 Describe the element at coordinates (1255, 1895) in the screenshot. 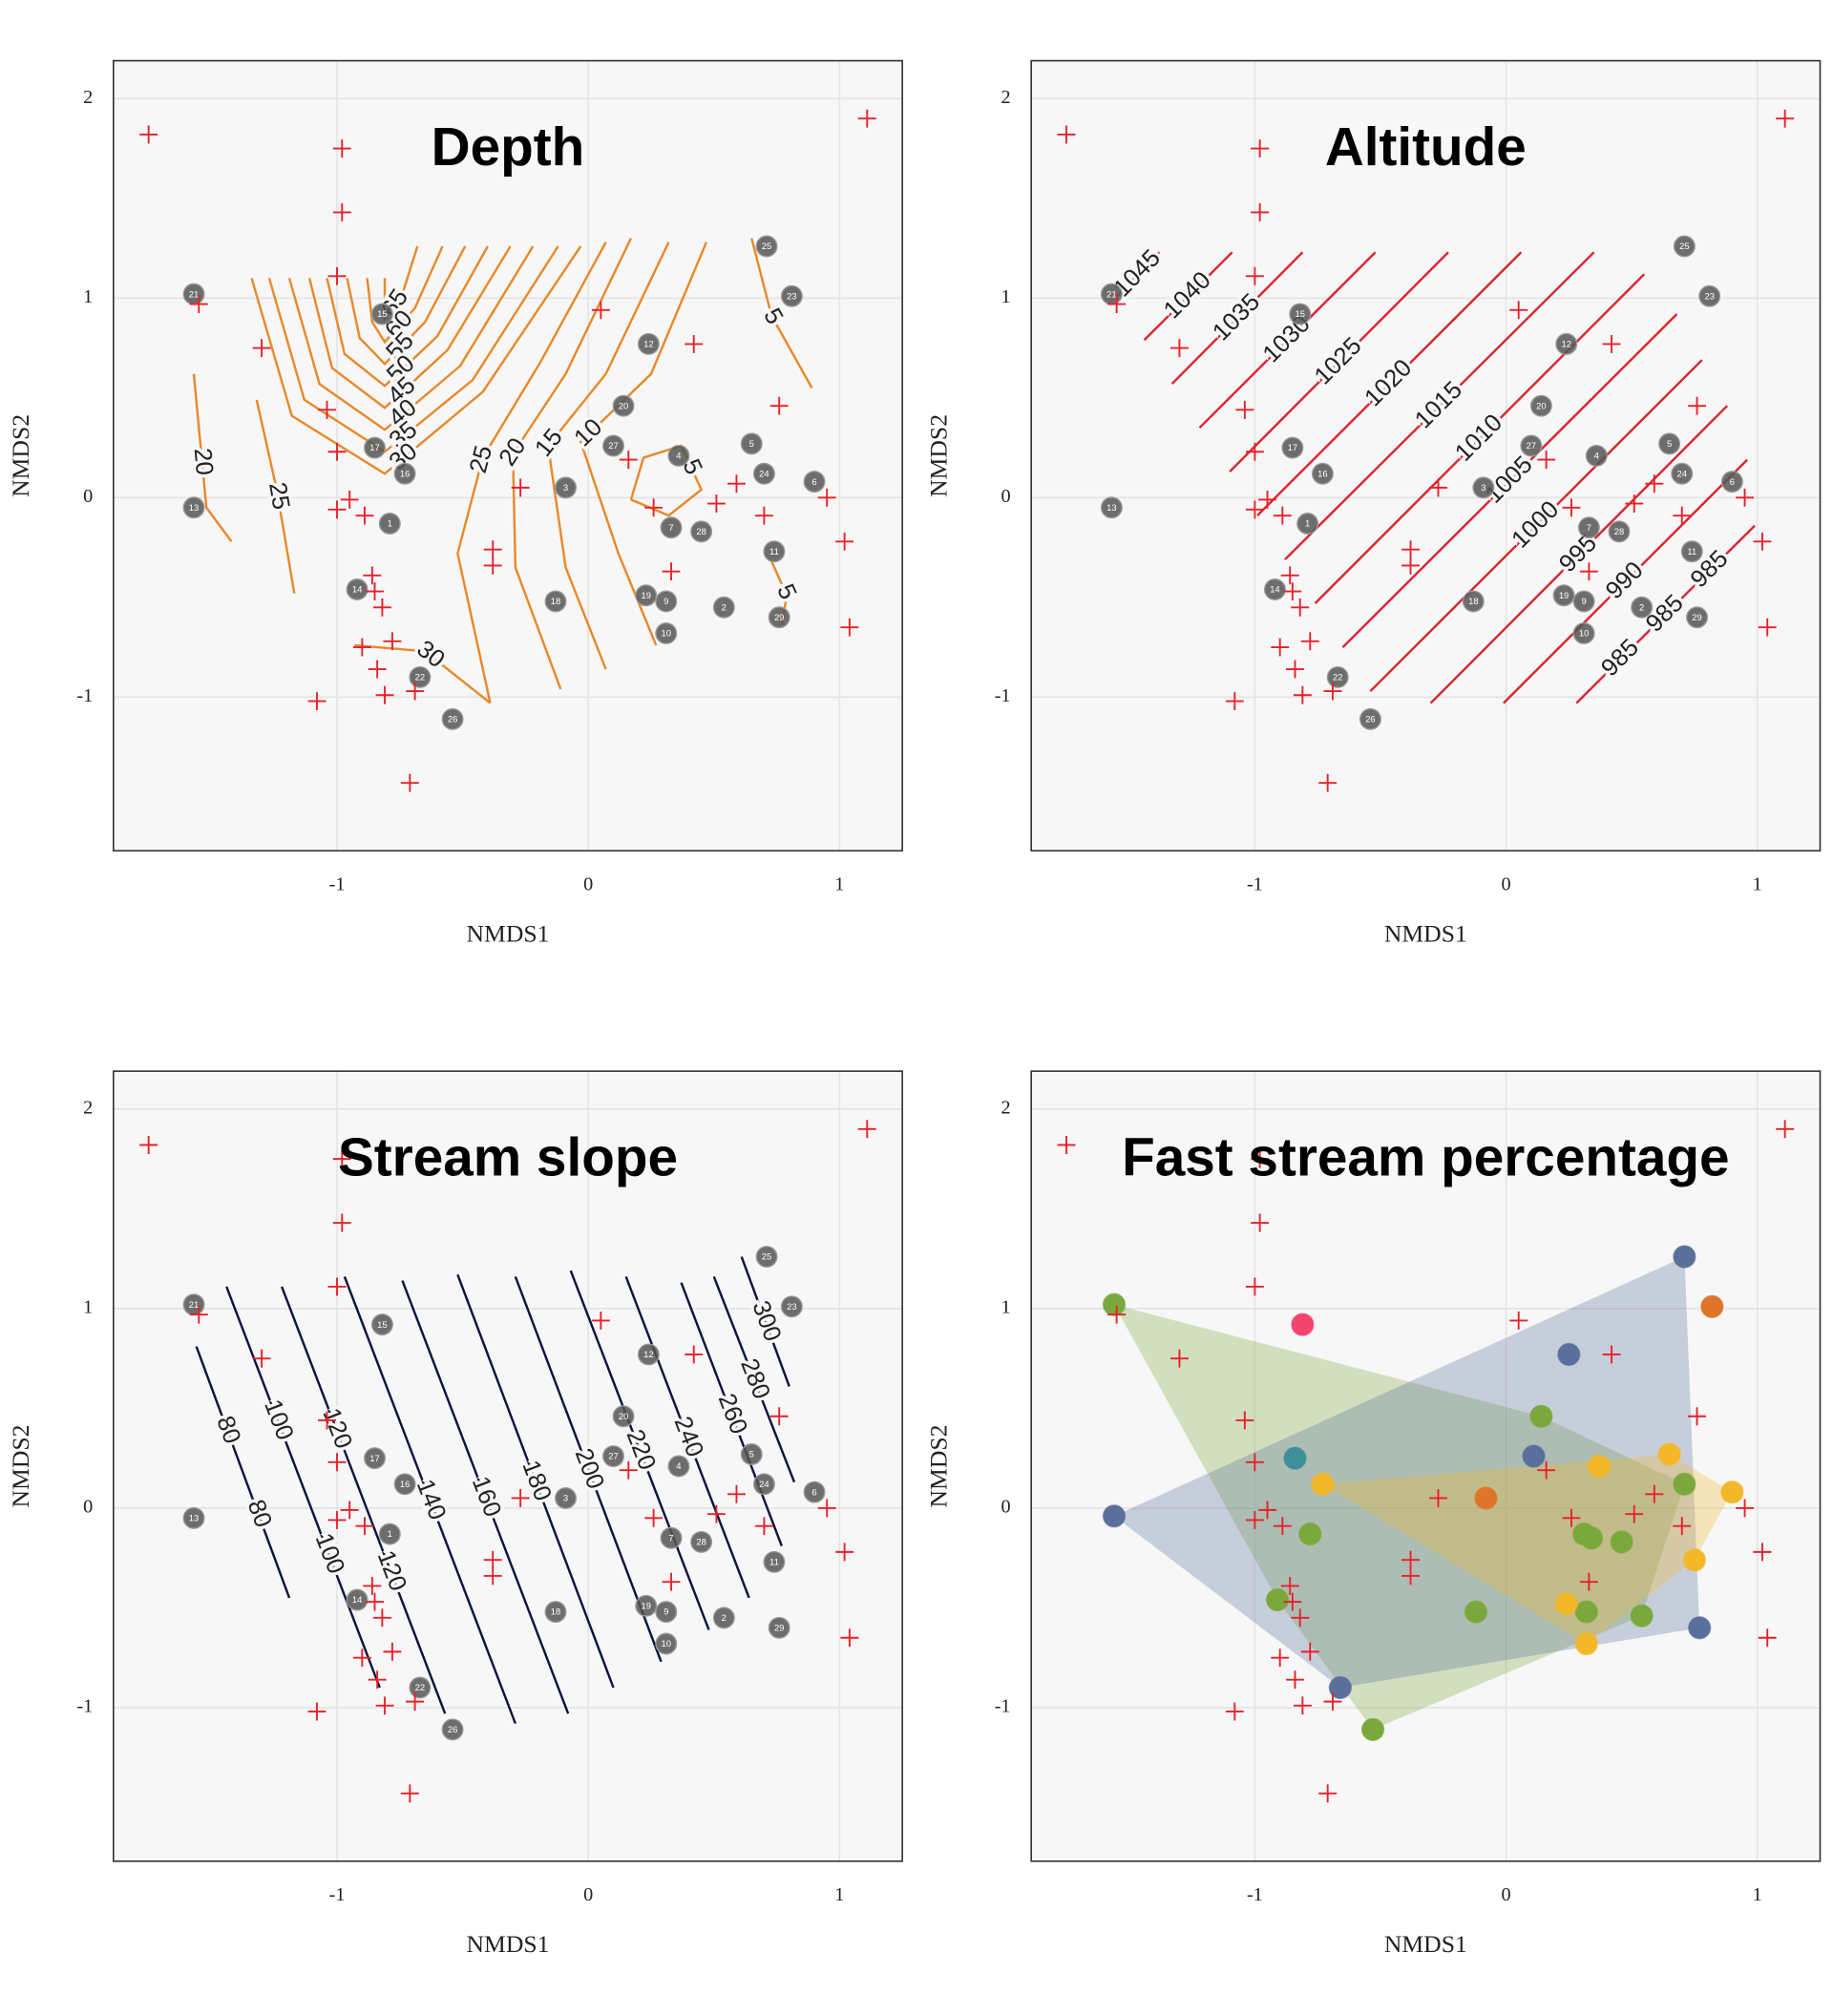

I see `x-tick-label: -1` at that location.